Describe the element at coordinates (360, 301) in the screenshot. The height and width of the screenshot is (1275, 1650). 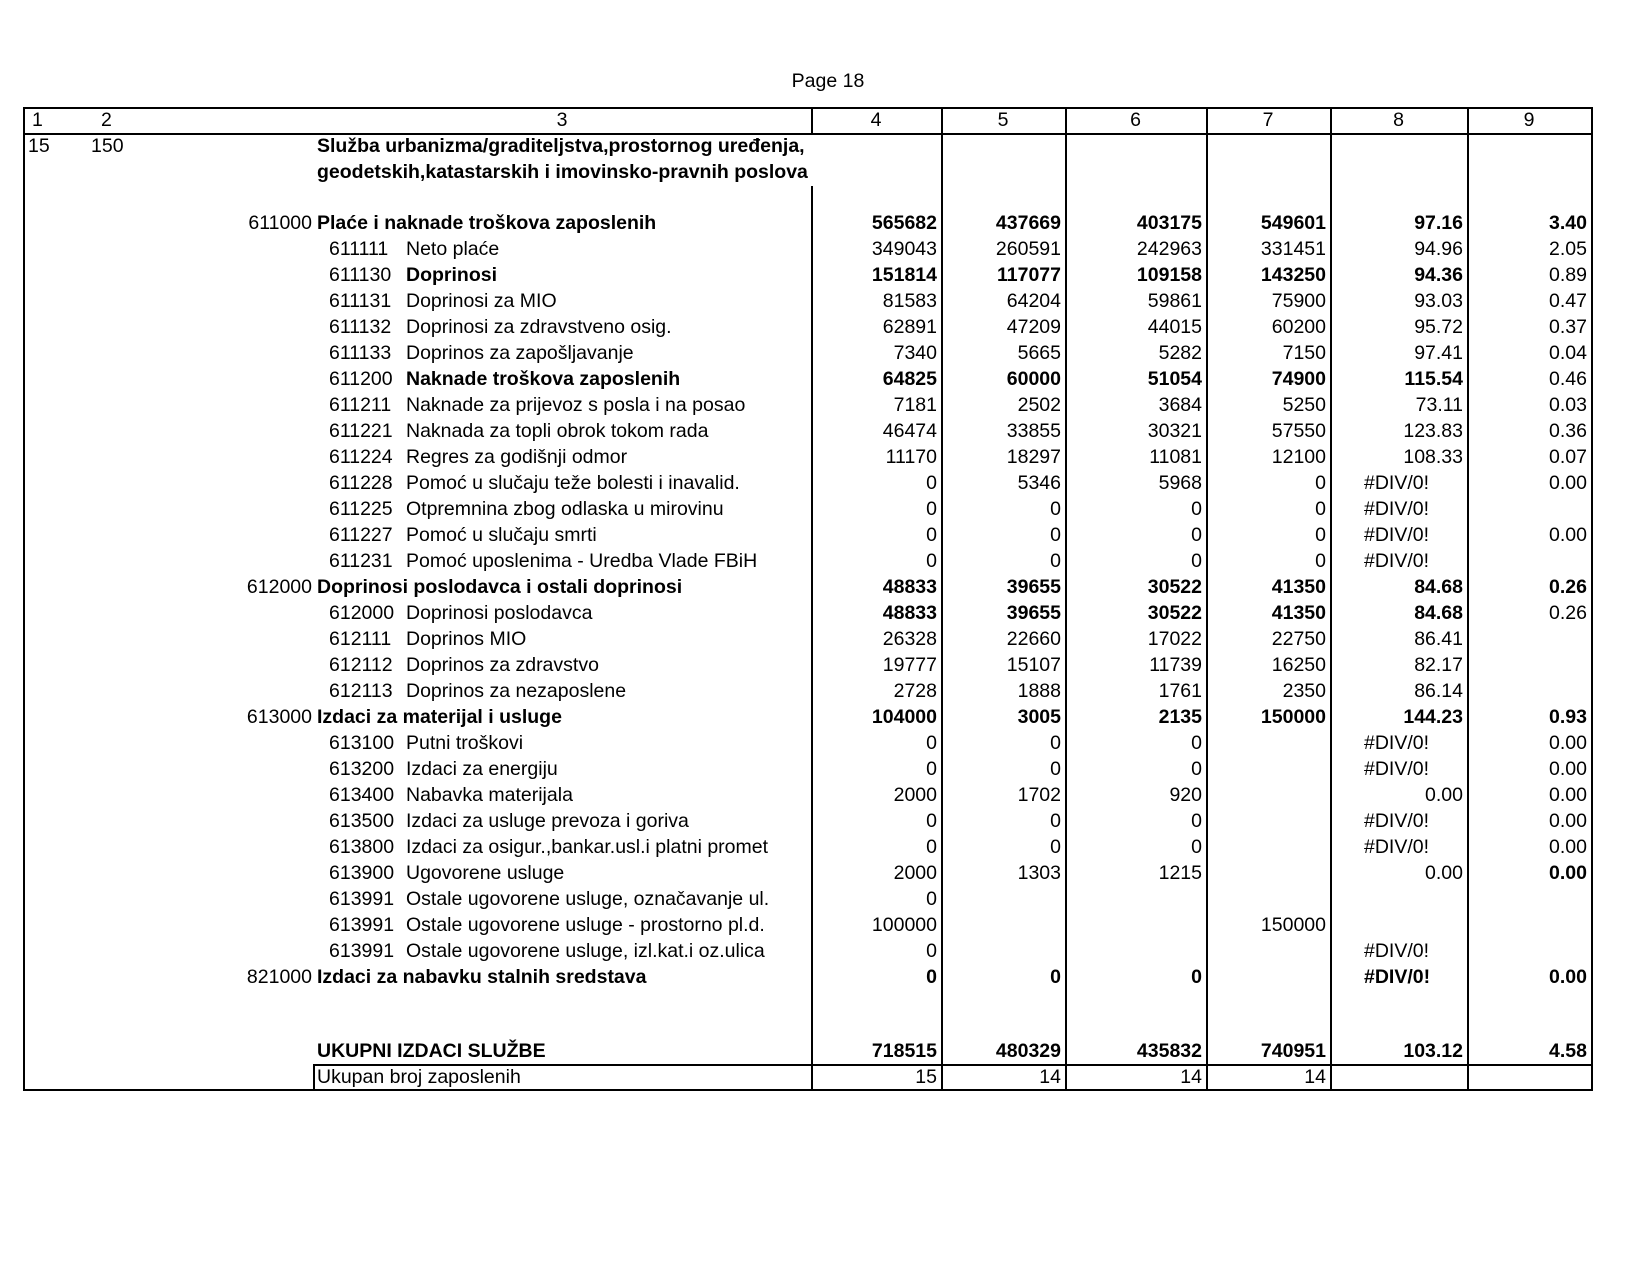
I see `account-code: 611131` at that location.